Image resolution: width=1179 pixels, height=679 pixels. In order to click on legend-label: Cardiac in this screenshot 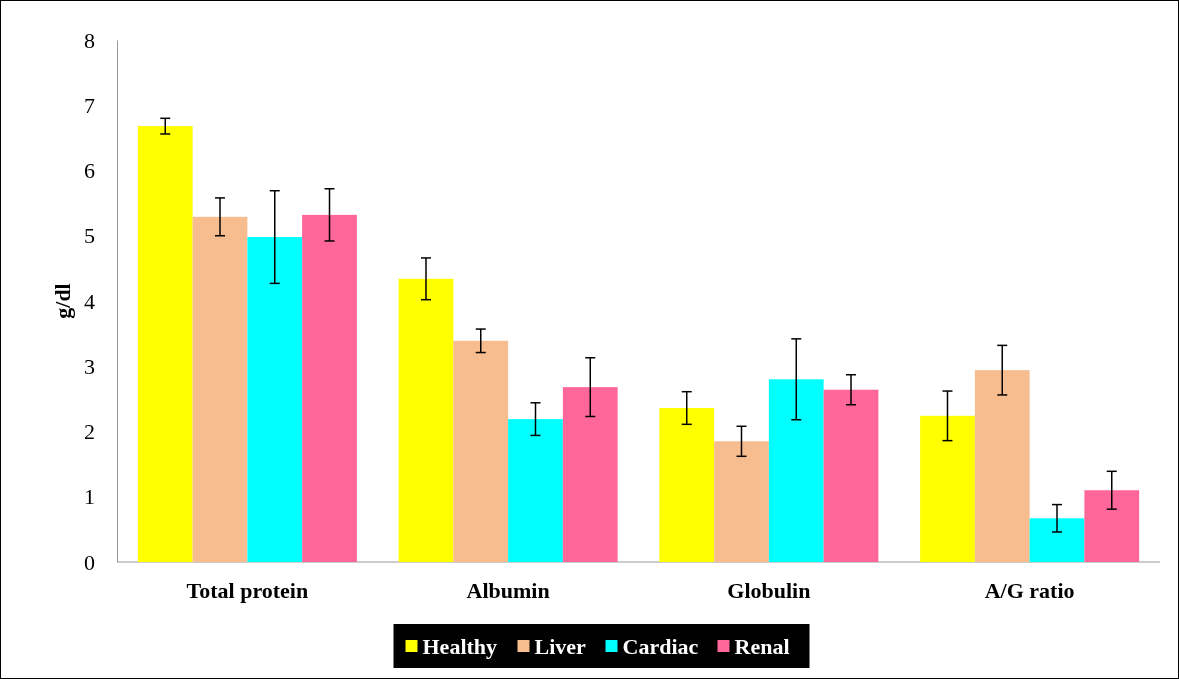, I will do `click(660, 646)`.